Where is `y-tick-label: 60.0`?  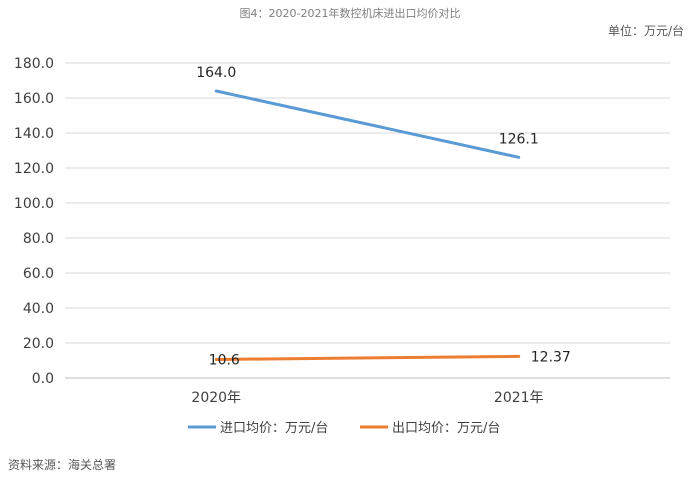 y-tick-label: 60.0 is located at coordinates (38, 274).